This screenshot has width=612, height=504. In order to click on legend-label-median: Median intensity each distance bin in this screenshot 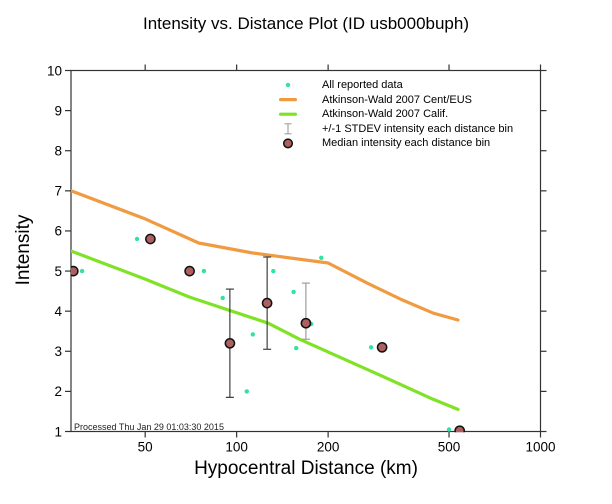, I will do `click(406, 143)`.